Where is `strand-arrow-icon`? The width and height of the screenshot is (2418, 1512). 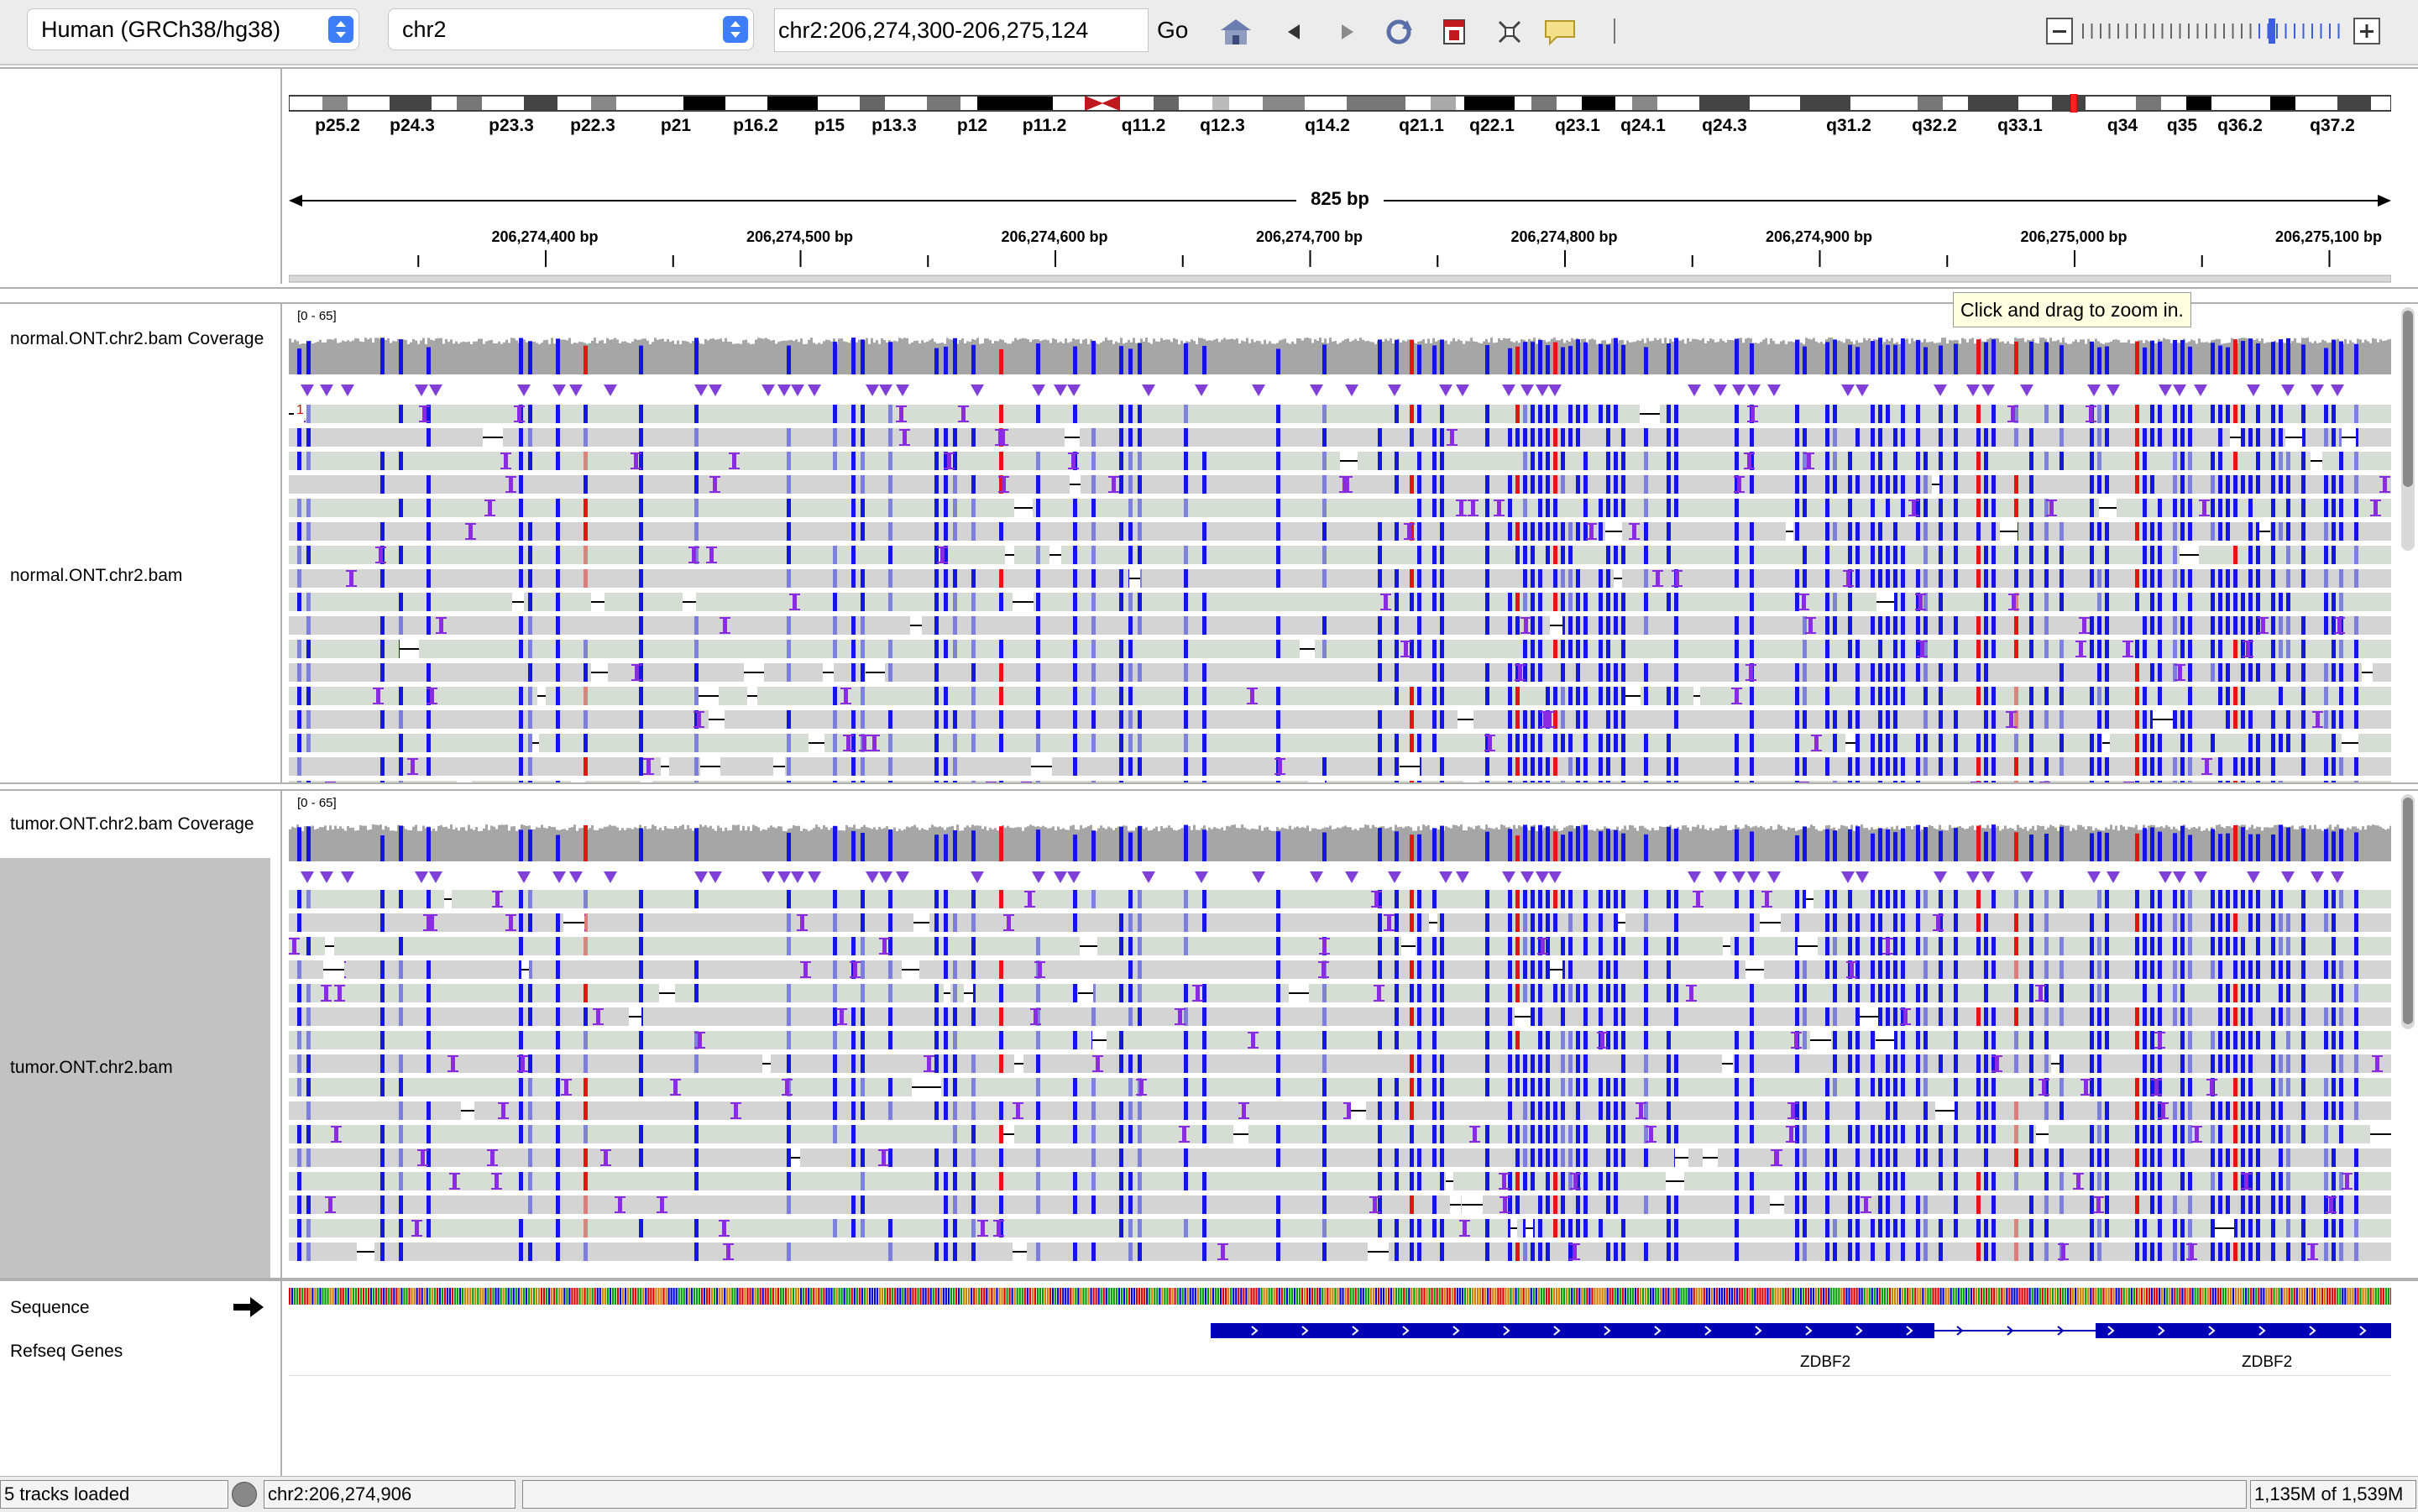
strand-arrow-icon is located at coordinates (248, 1307).